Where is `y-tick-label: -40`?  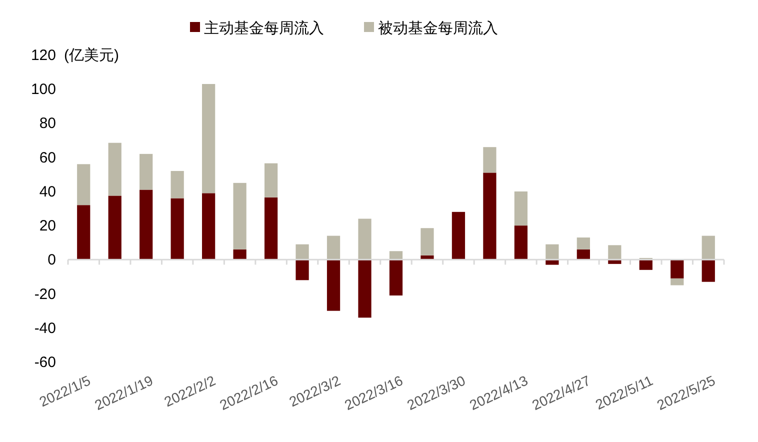
y-tick-label: -40 is located at coordinates (45, 328).